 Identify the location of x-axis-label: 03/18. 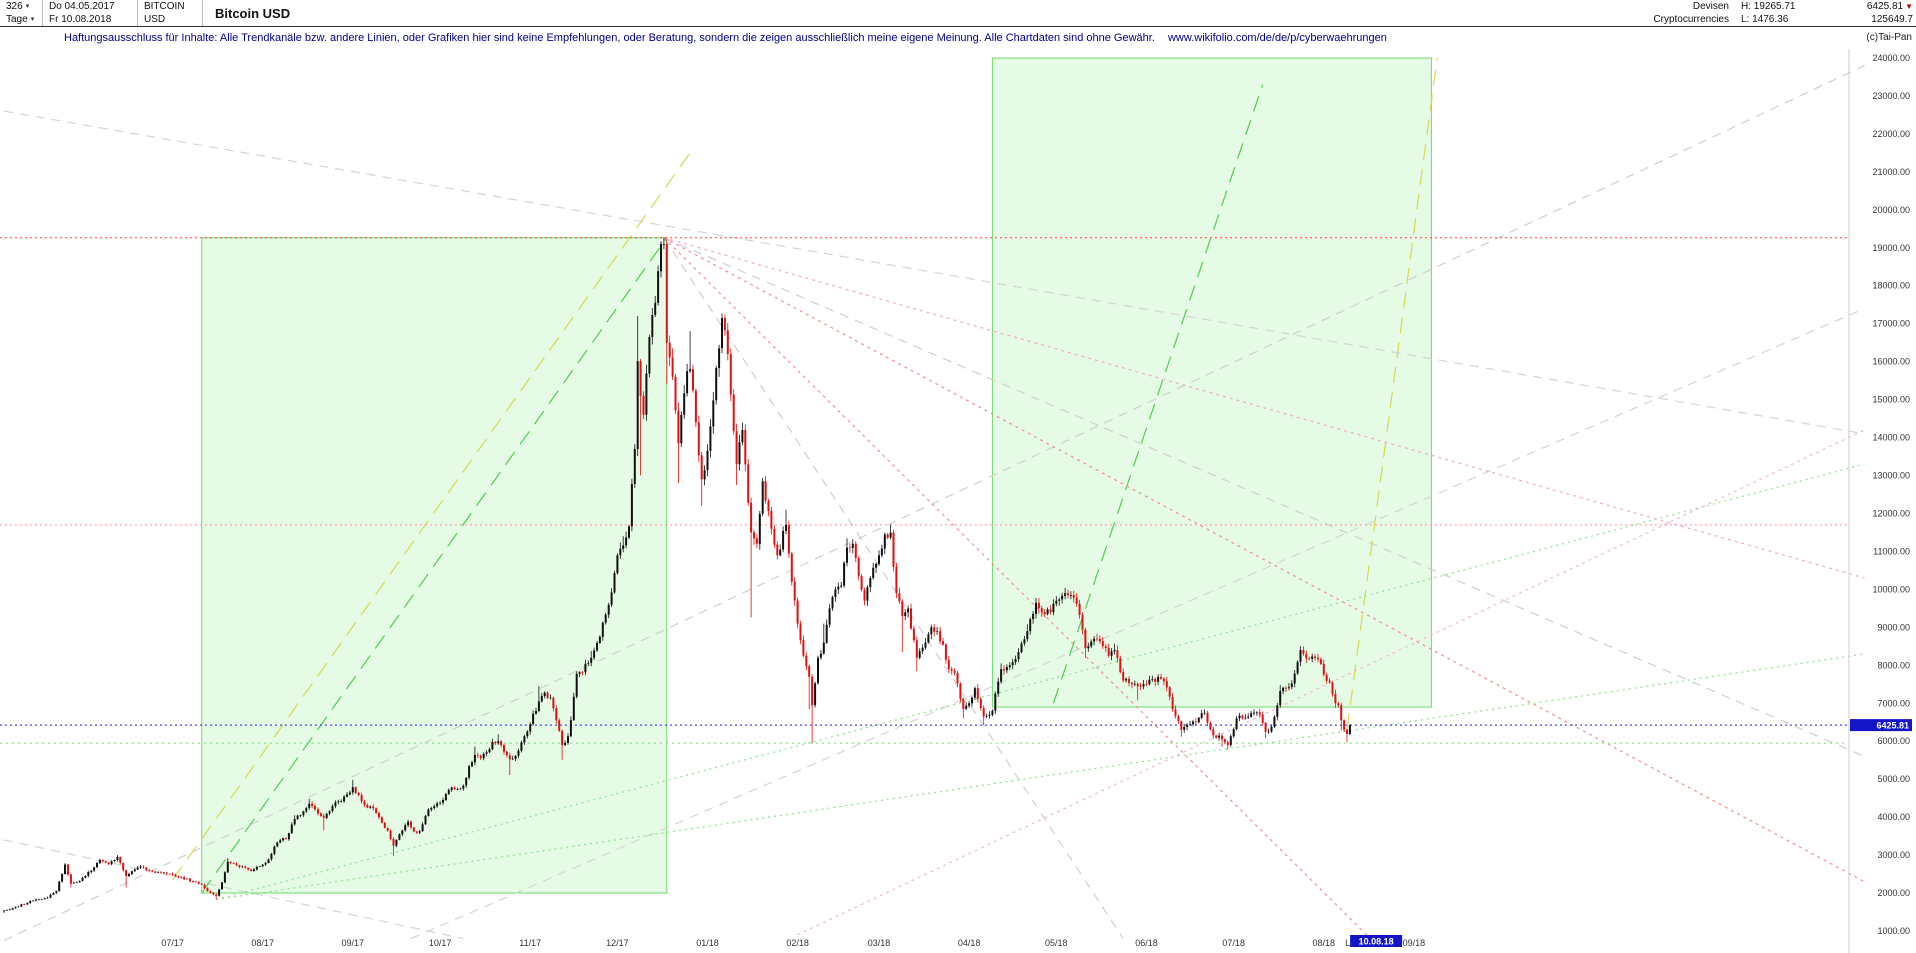
(879, 943).